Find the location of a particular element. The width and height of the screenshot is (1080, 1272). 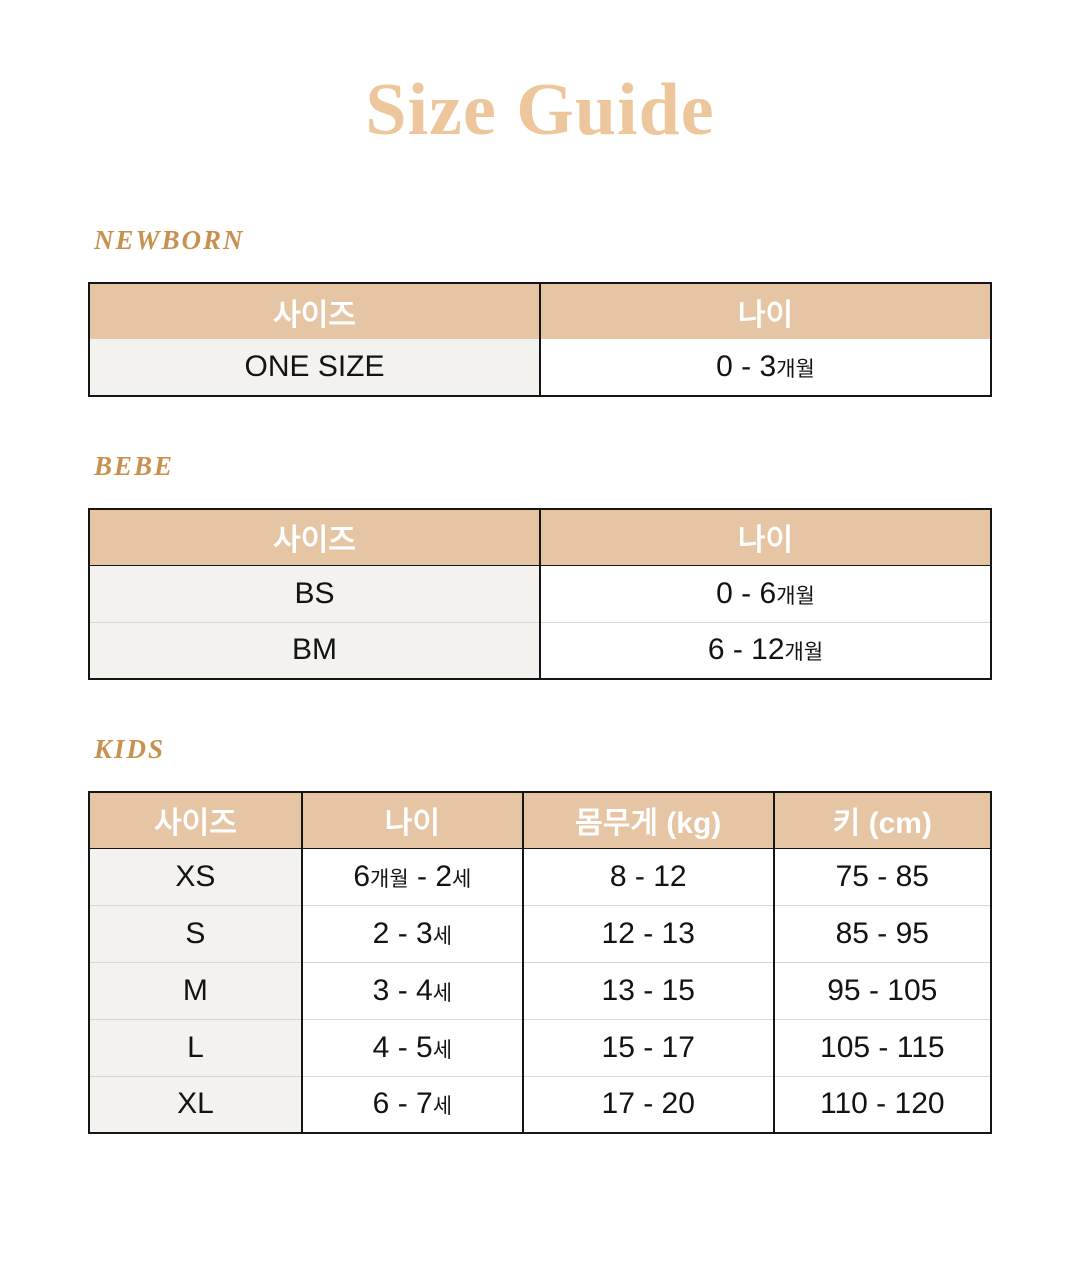

weight-cell: 17 - 20 is located at coordinates (647, 1104).